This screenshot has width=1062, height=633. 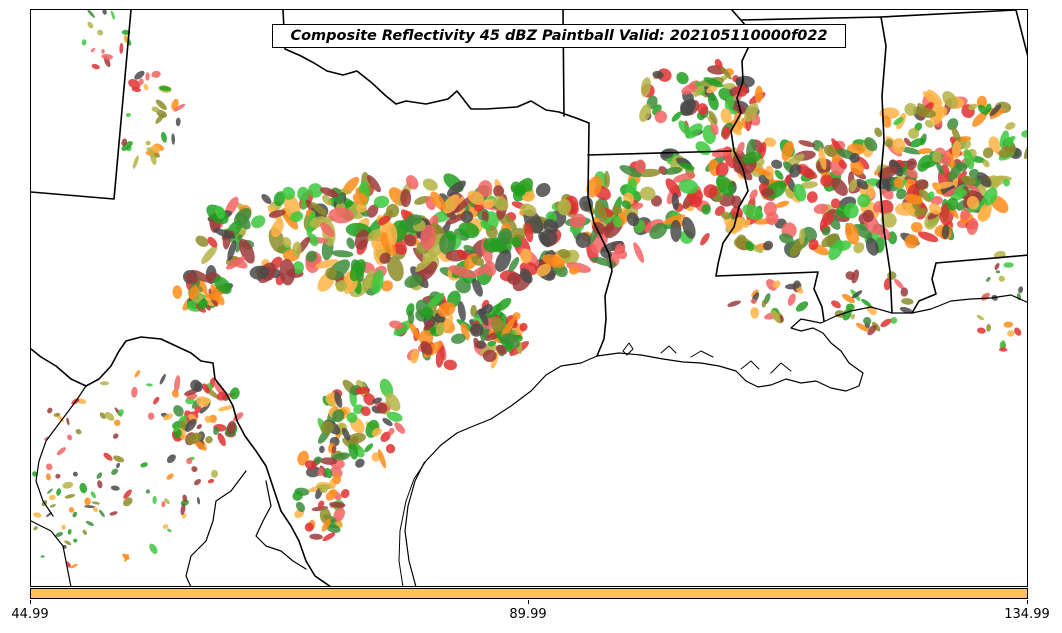 I want to click on sabine-lake-outline, so click(x=628, y=349).